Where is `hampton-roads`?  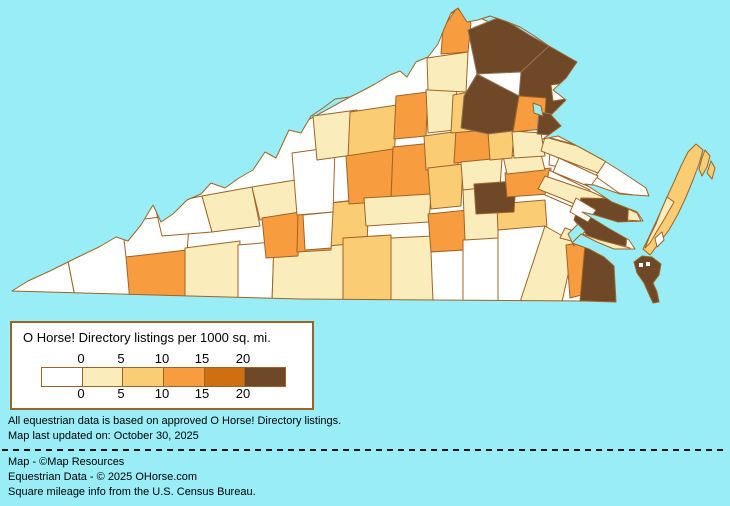 hampton-roads is located at coordinates (647, 279).